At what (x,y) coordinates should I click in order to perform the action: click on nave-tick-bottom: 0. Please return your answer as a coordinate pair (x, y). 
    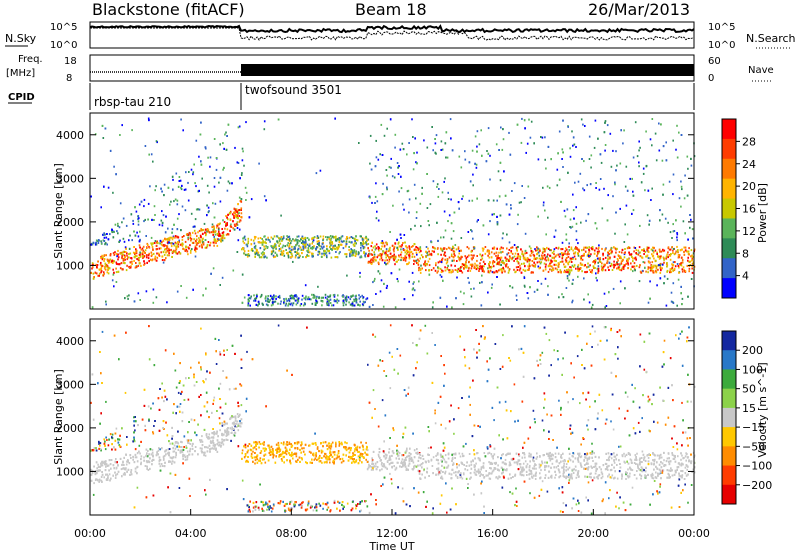
    Looking at the image, I should click on (711, 78).